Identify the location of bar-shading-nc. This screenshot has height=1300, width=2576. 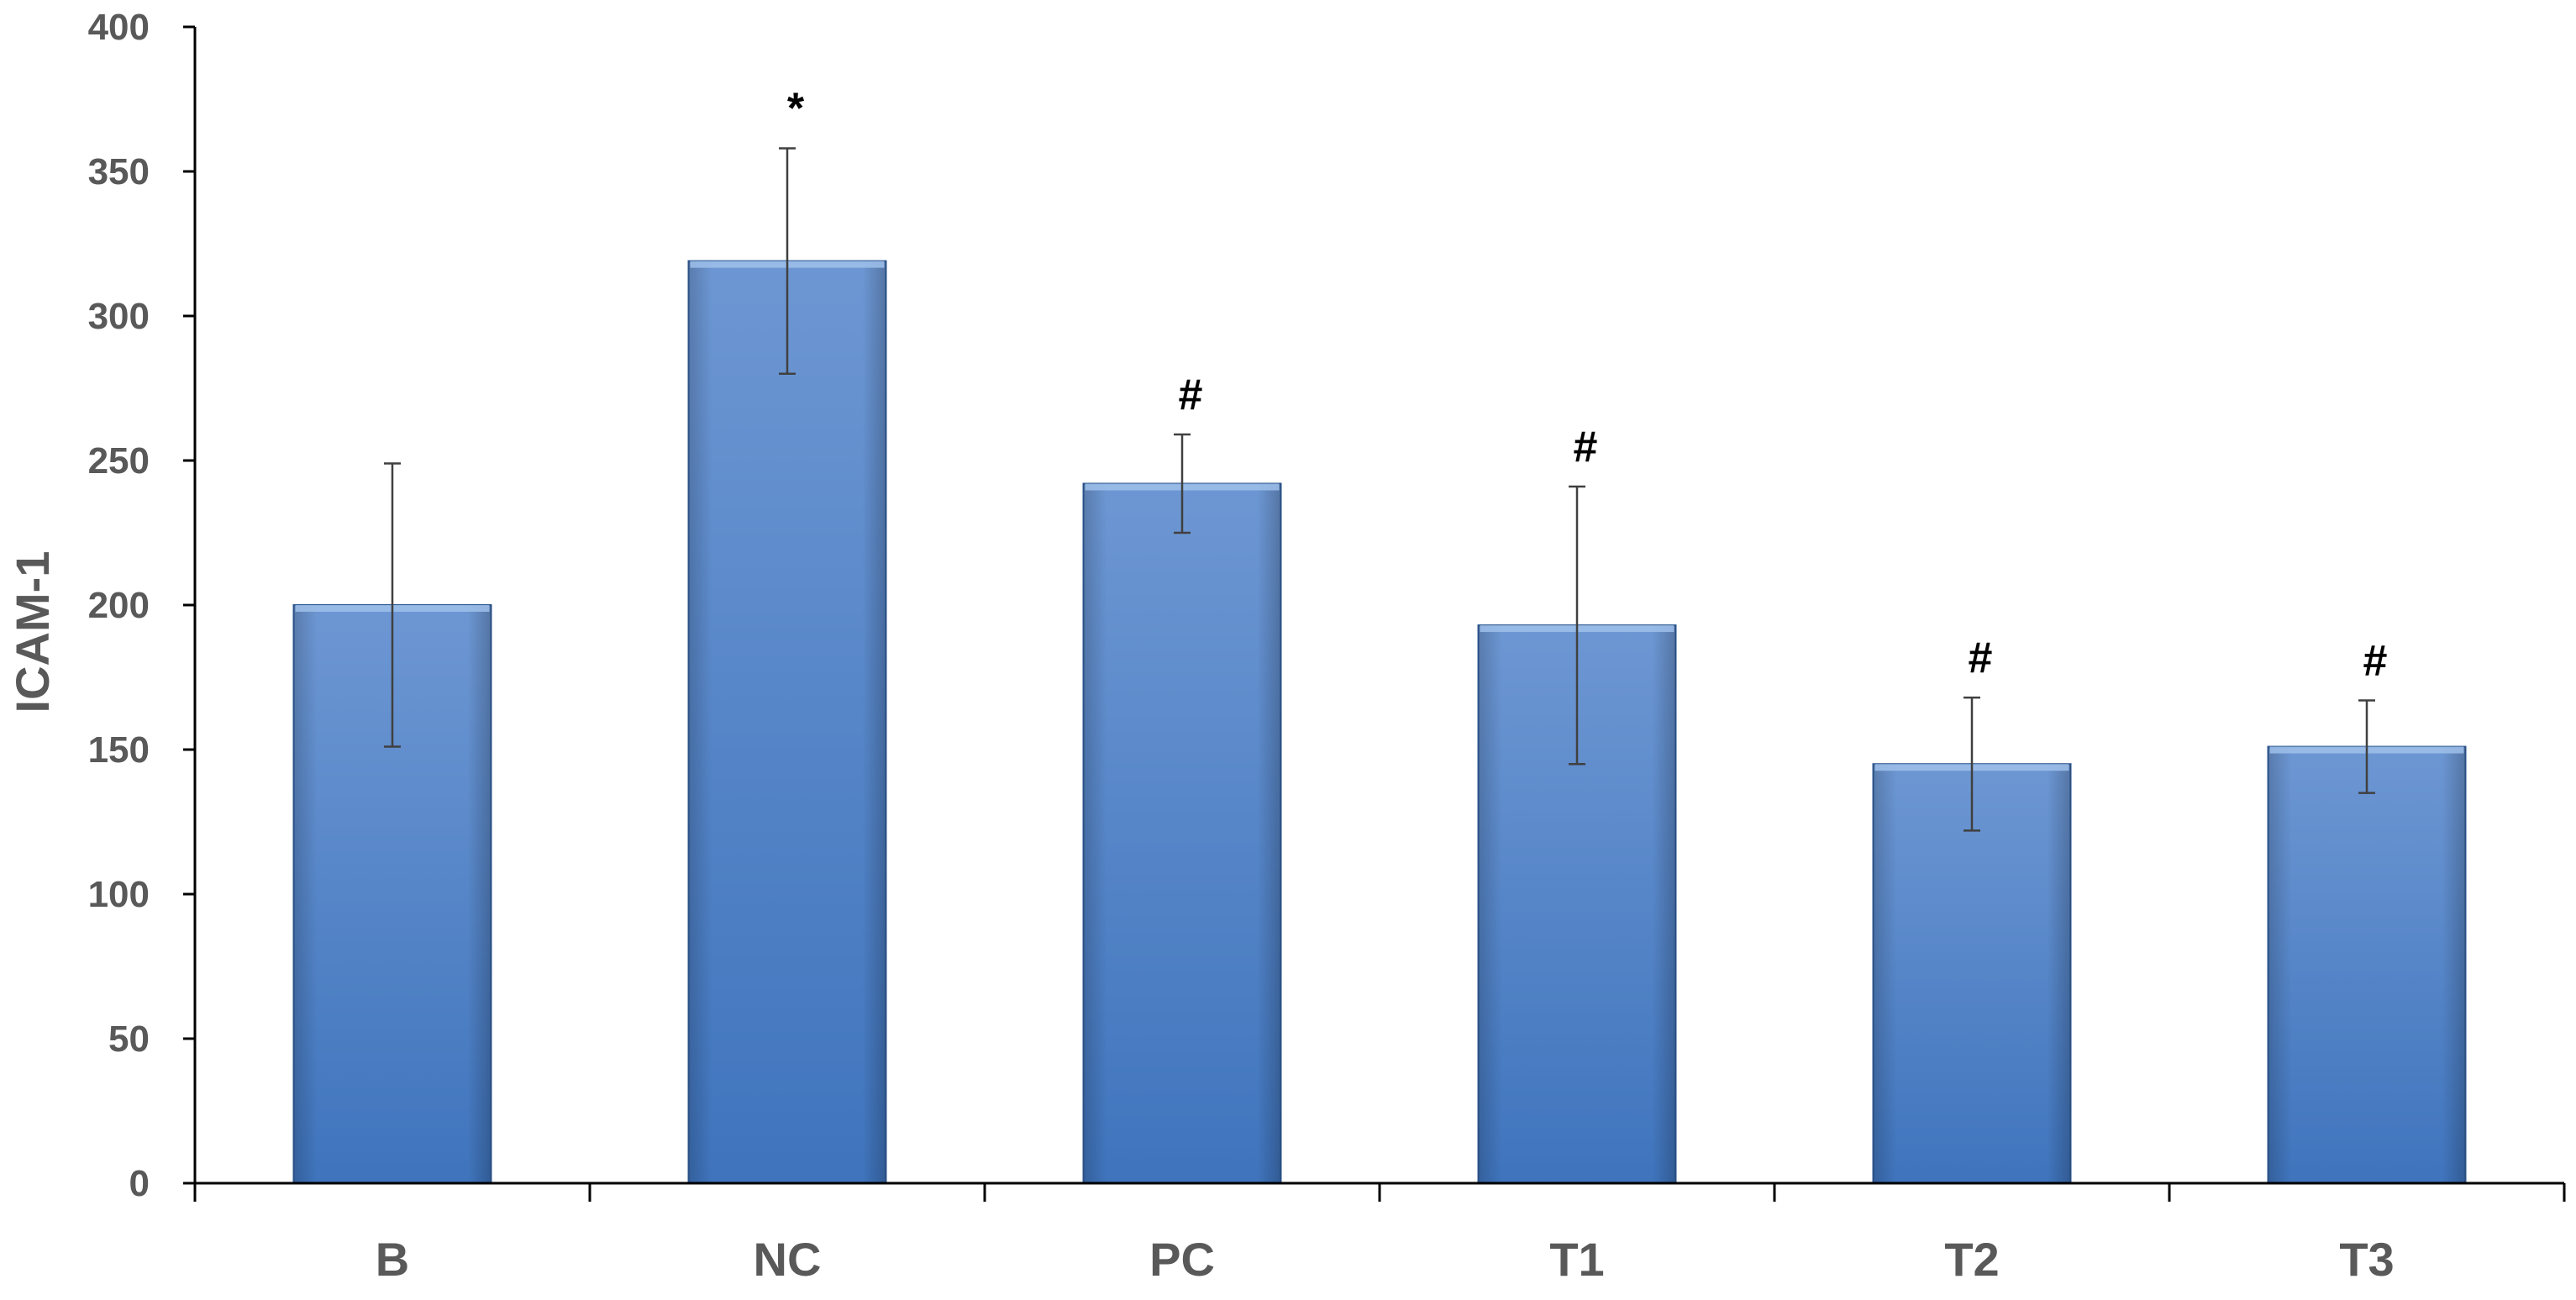
(787, 722).